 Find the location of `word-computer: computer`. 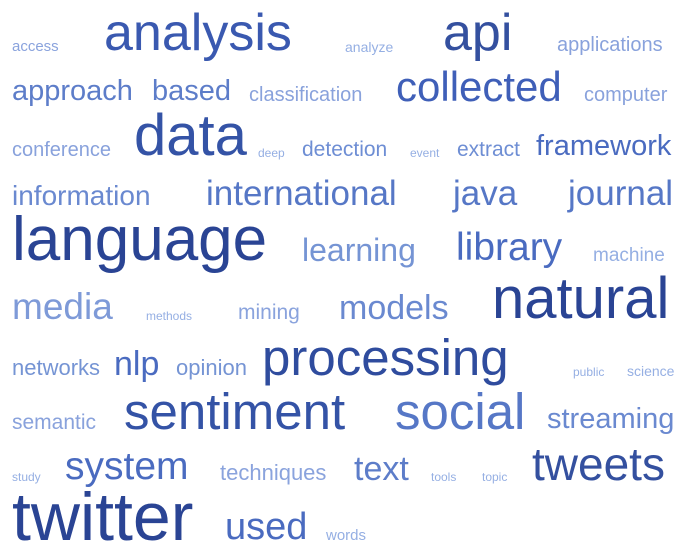

word-computer: computer is located at coordinates (626, 95).